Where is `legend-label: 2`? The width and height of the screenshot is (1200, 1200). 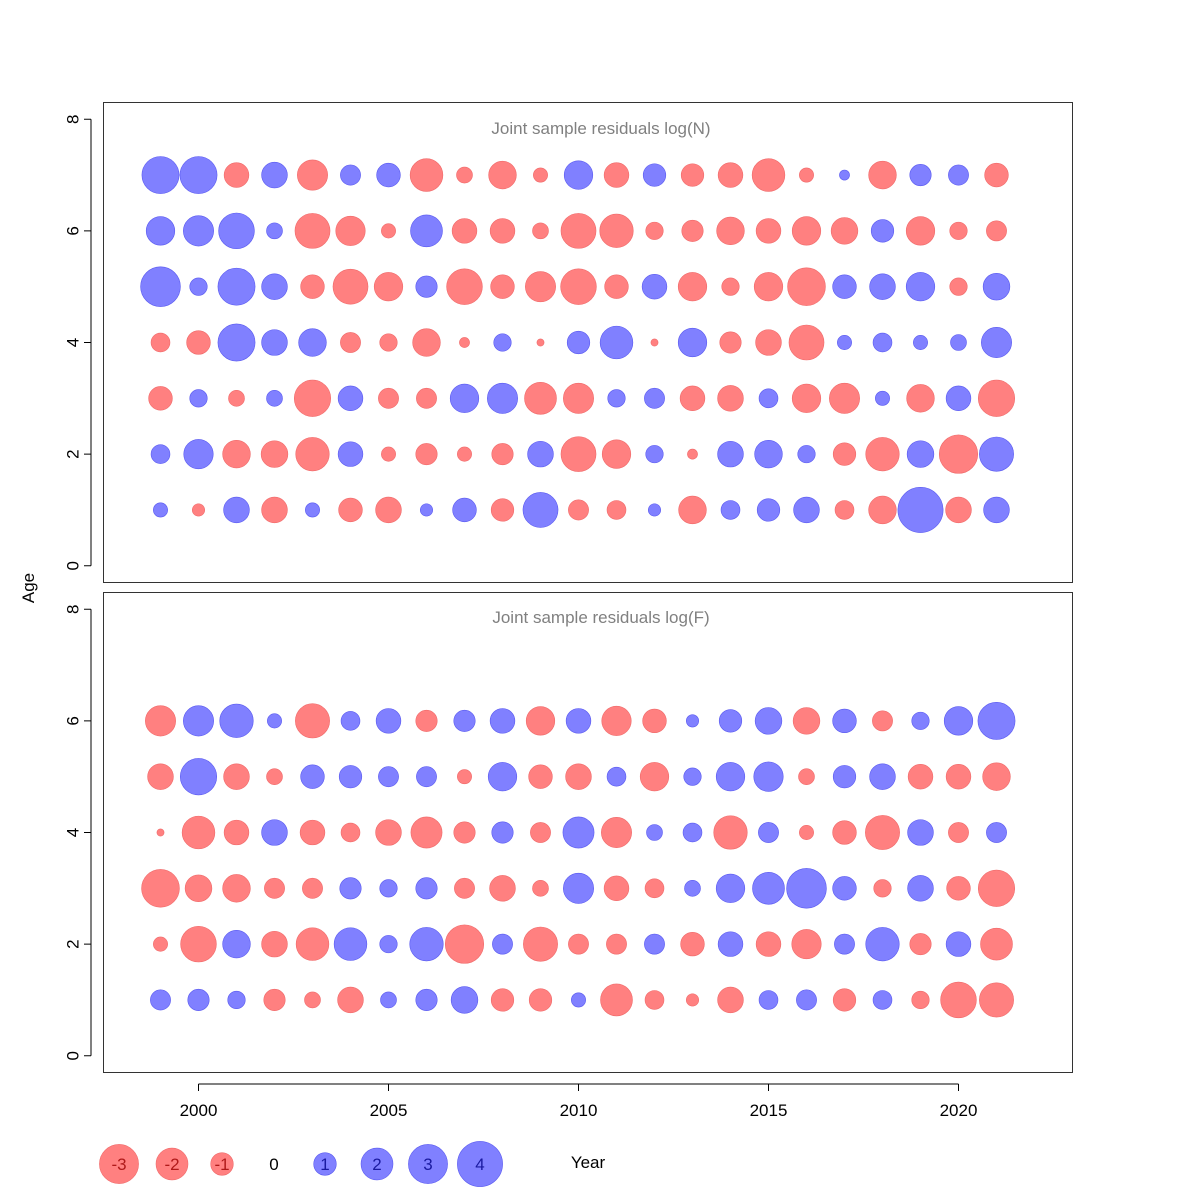
legend-label: 2 is located at coordinates (376, 1164).